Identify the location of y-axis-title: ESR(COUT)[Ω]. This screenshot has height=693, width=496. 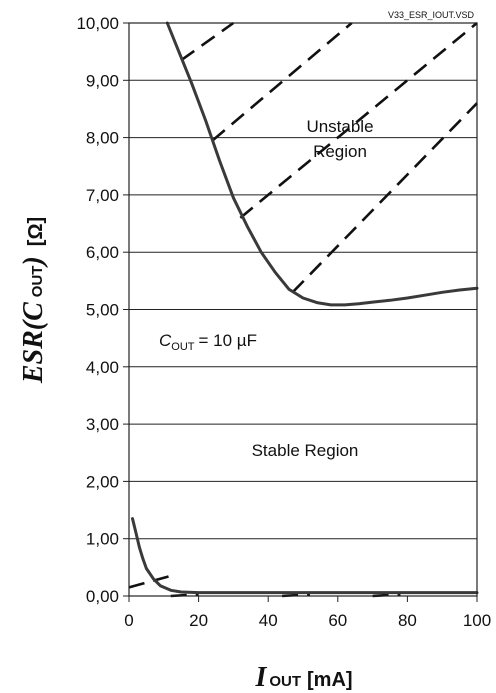
(33, 300).